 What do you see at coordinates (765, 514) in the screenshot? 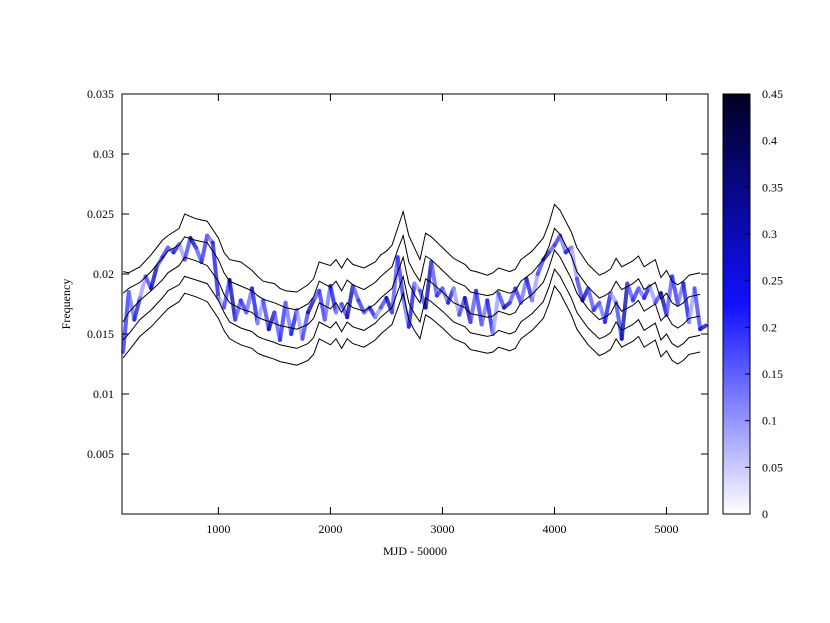
I see `colorbar-tick-label: 0` at bounding box center [765, 514].